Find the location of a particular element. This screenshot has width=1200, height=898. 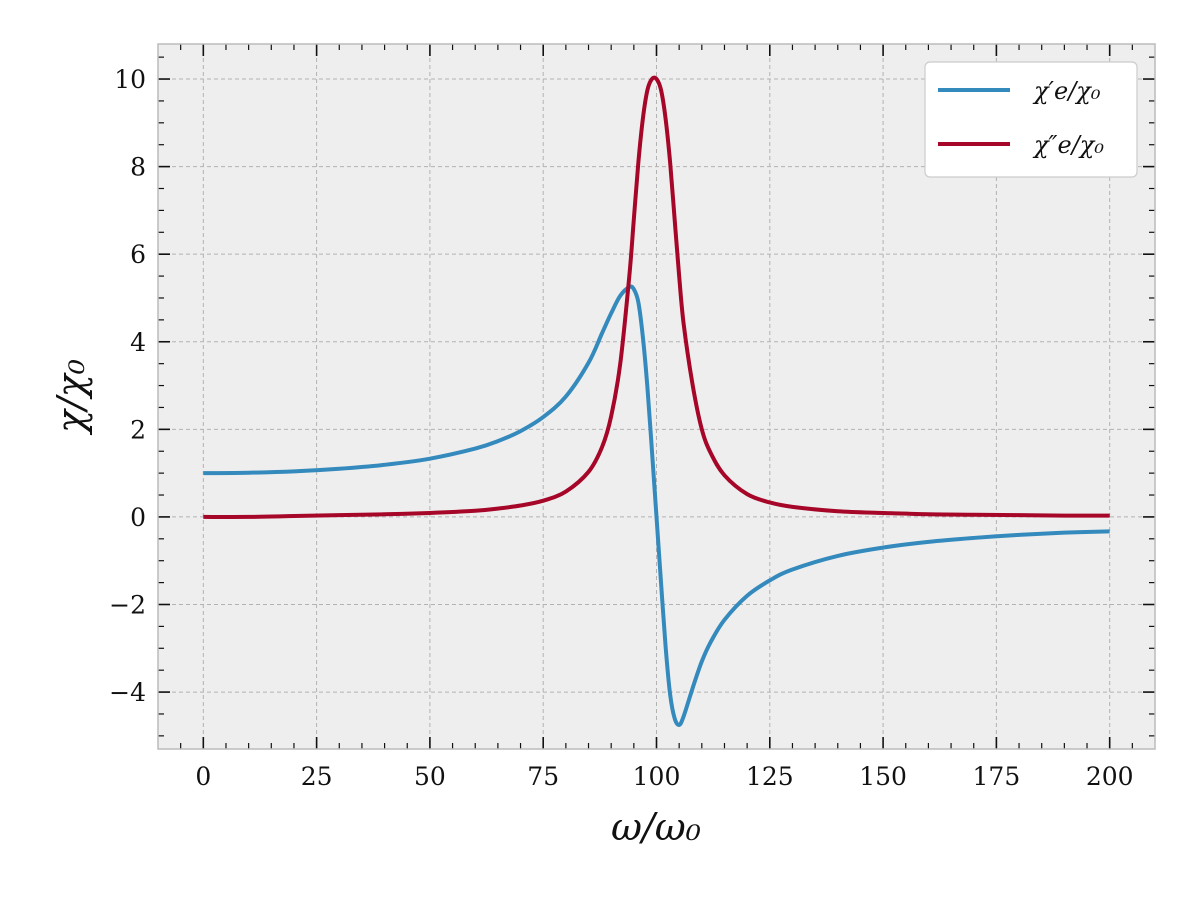

y-tick-label: 6 is located at coordinates (138, 254).